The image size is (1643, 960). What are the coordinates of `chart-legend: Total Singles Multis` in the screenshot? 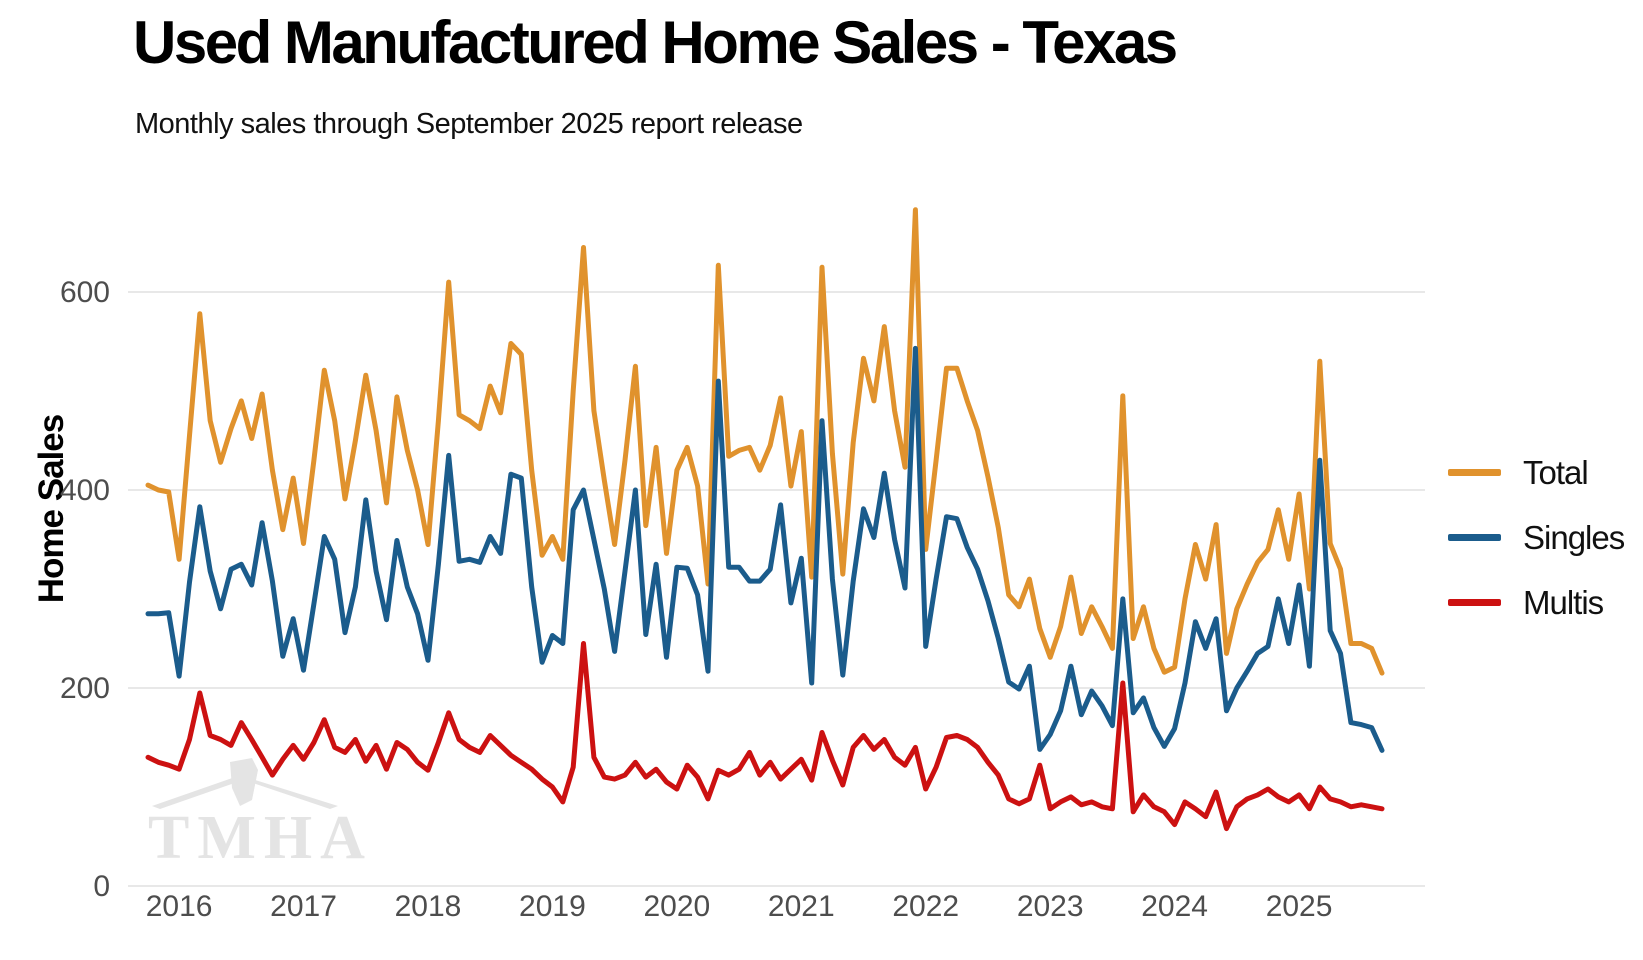 It's located at (1543, 537).